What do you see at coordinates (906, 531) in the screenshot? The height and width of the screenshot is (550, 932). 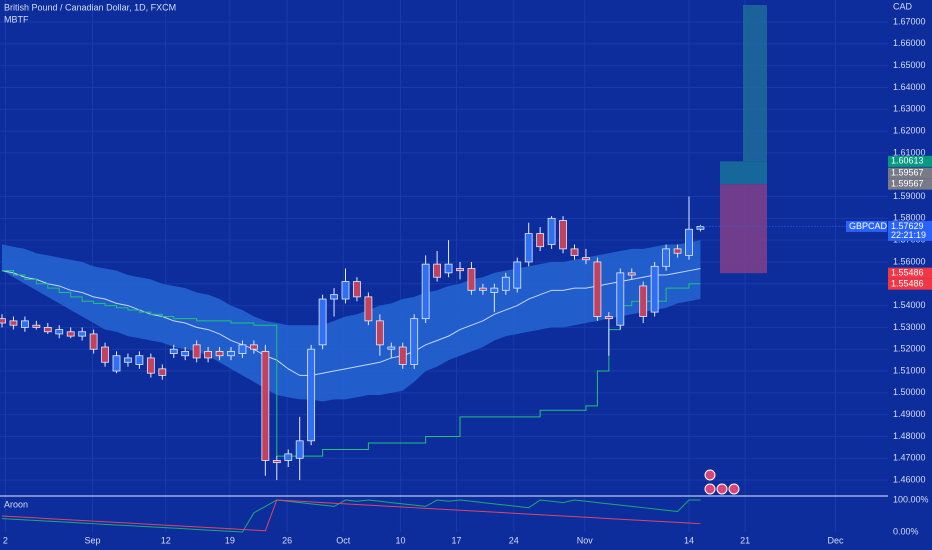 I see `aroon-tick-label: 0.00%` at bounding box center [906, 531].